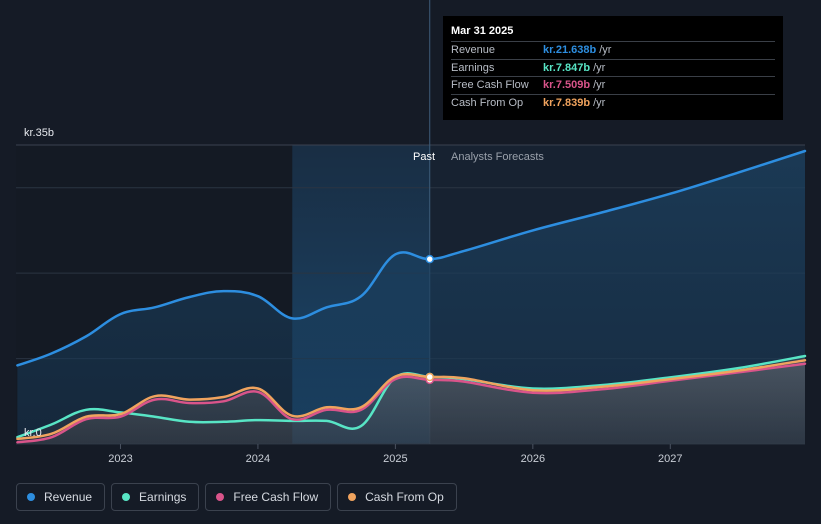 The image size is (821, 524). I want to click on legend-label: Free Cash Flow, so click(276, 497).